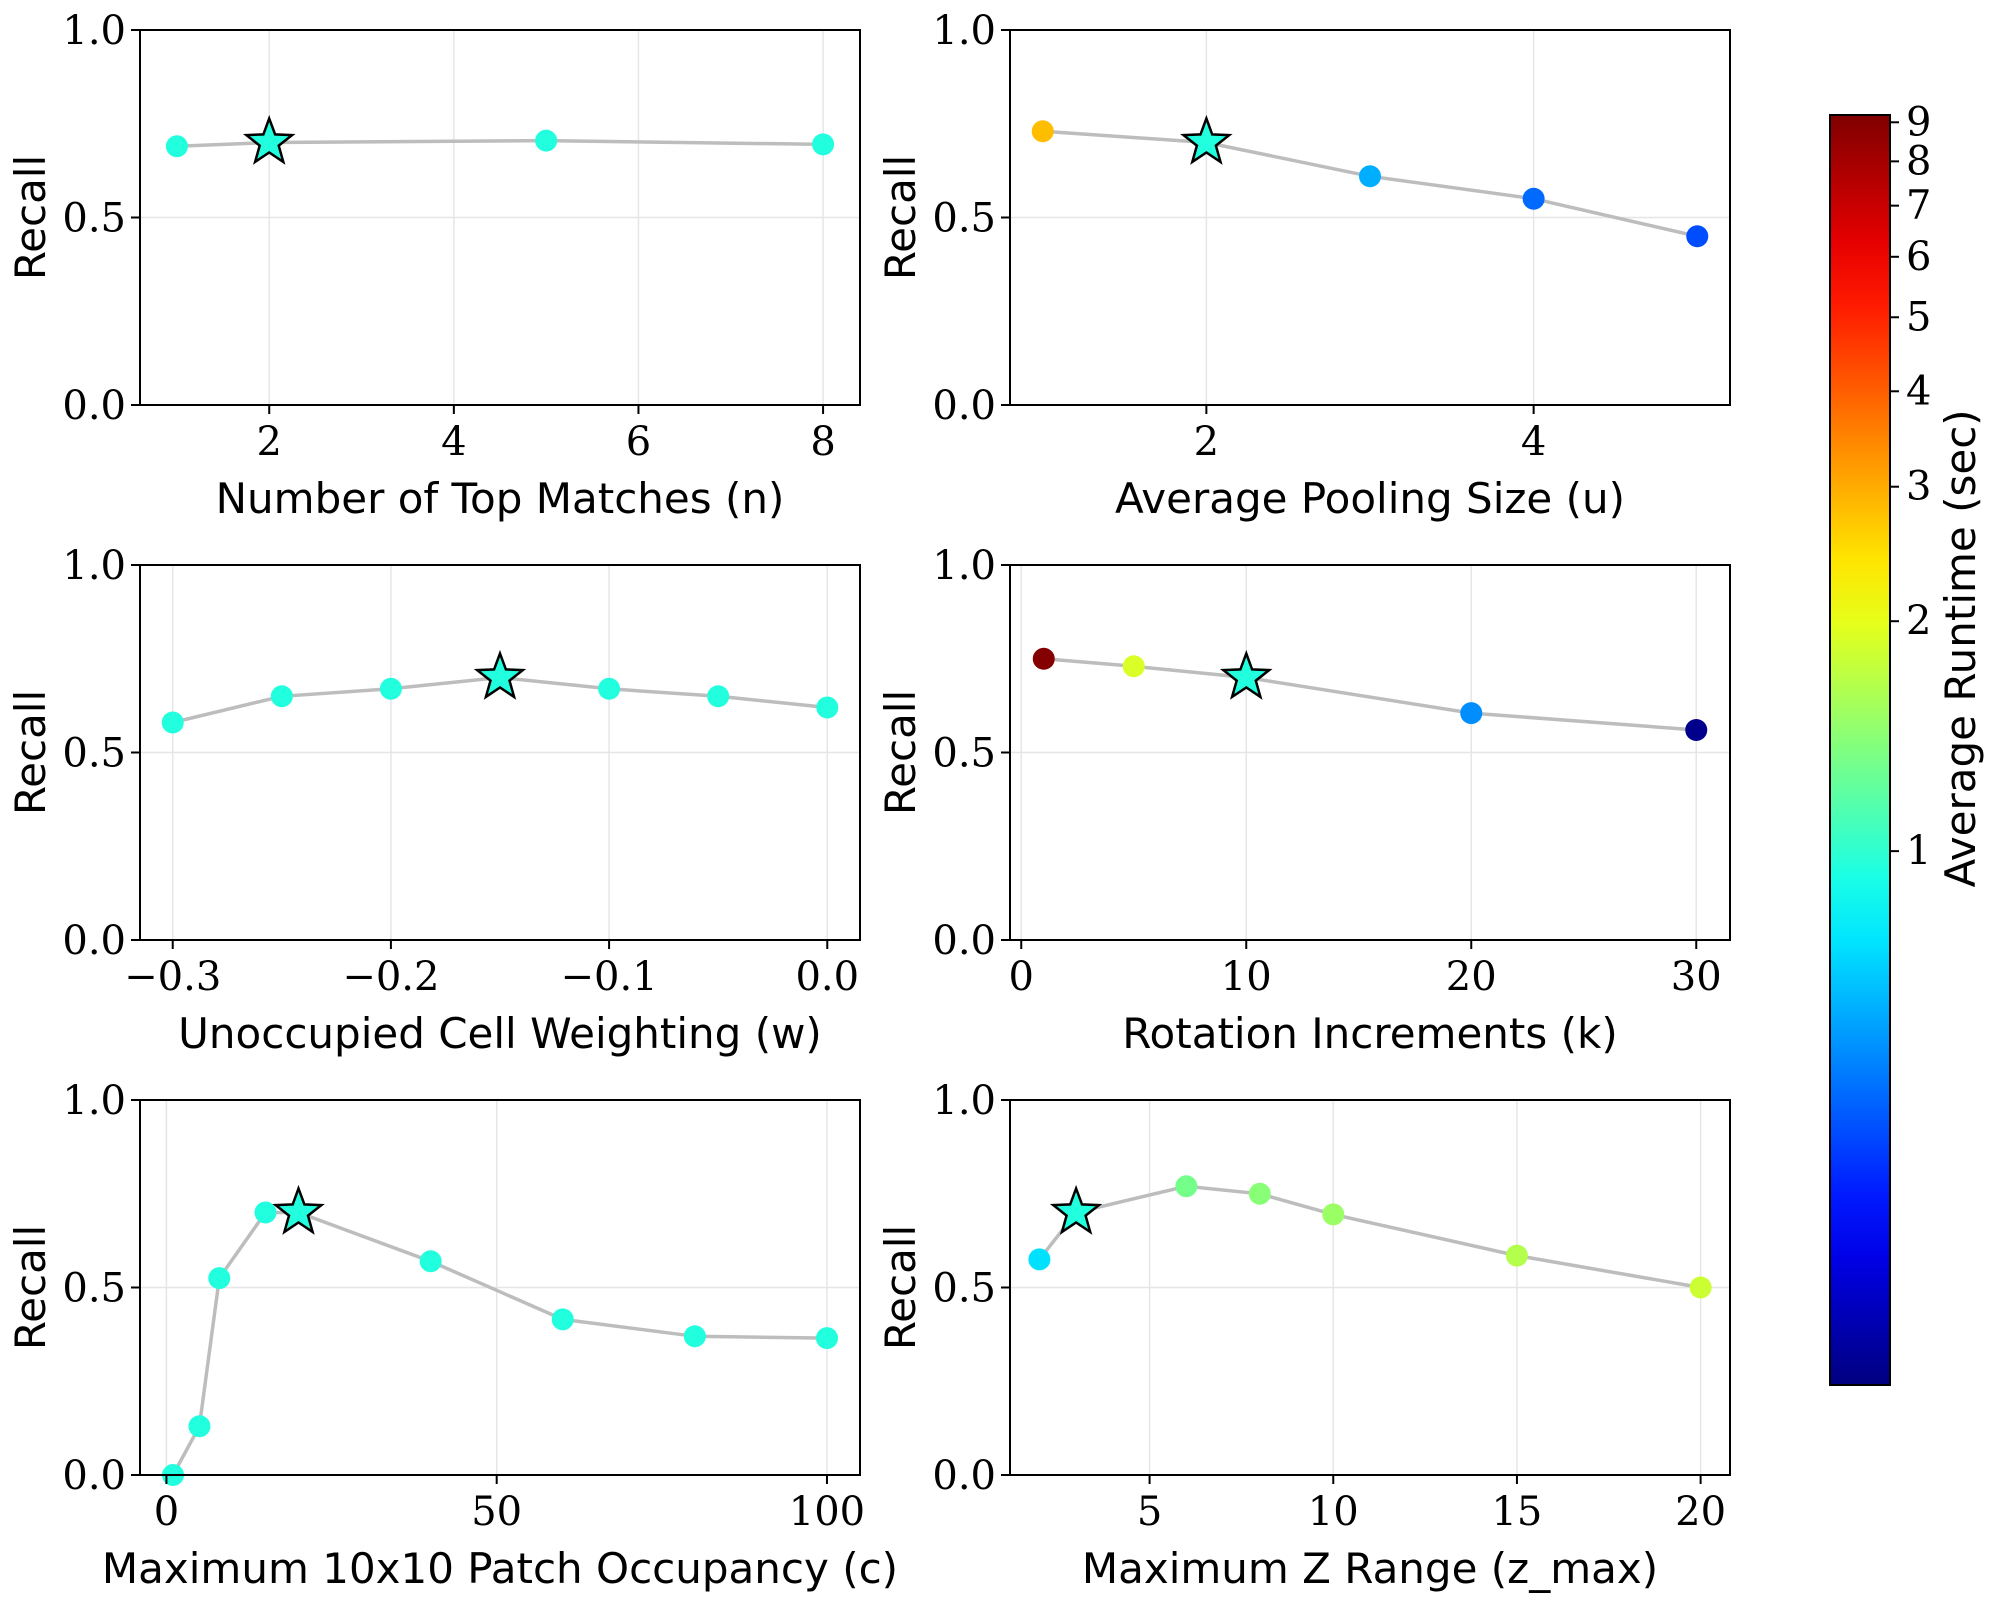 The height and width of the screenshot is (1600, 2000). What do you see at coordinates (1918, 161) in the screenshot?
I see `colorbar-tick-label: 8` at bounding box center [1918, 161].